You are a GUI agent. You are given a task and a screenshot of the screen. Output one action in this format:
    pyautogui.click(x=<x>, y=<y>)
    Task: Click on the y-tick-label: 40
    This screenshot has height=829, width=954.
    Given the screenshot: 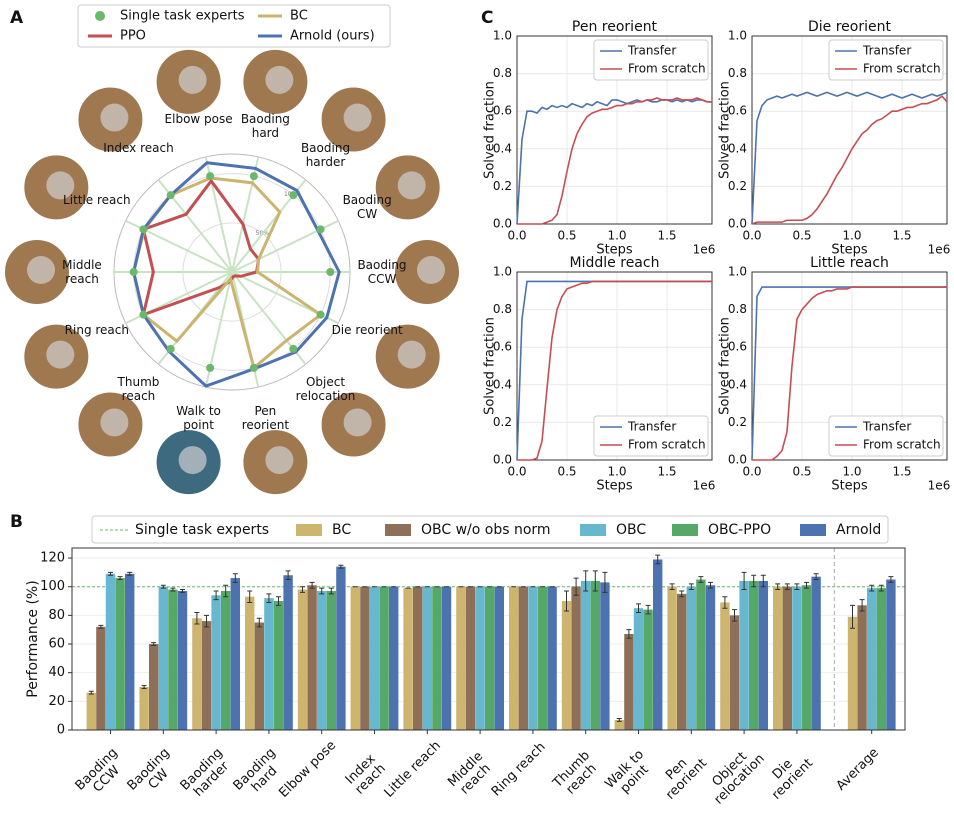 What is the action you would take?
    pyautogui.click(x=56, y=672)
    